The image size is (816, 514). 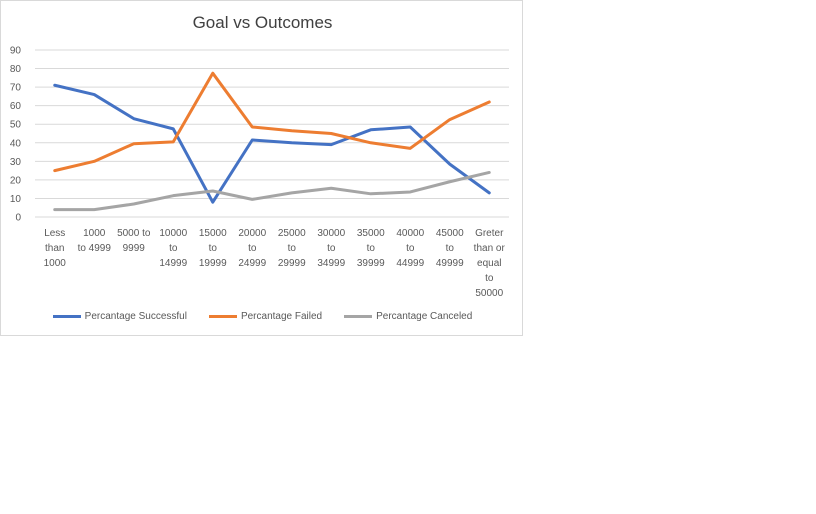 What do you see at coordinates (16, 162) in the screenshot?
I see `y-tick-label: 30` at bounding box center [16, 162].